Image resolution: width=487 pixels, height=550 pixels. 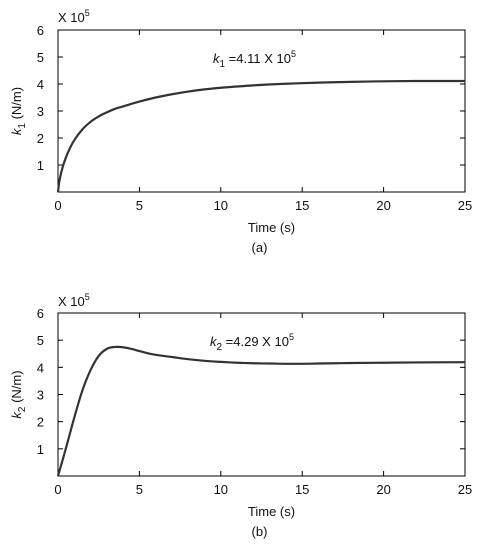 What do you see at coordinates (260, 531) in the screenshot?
I see `panel-label: (b)` at bounding box center [260, 531].